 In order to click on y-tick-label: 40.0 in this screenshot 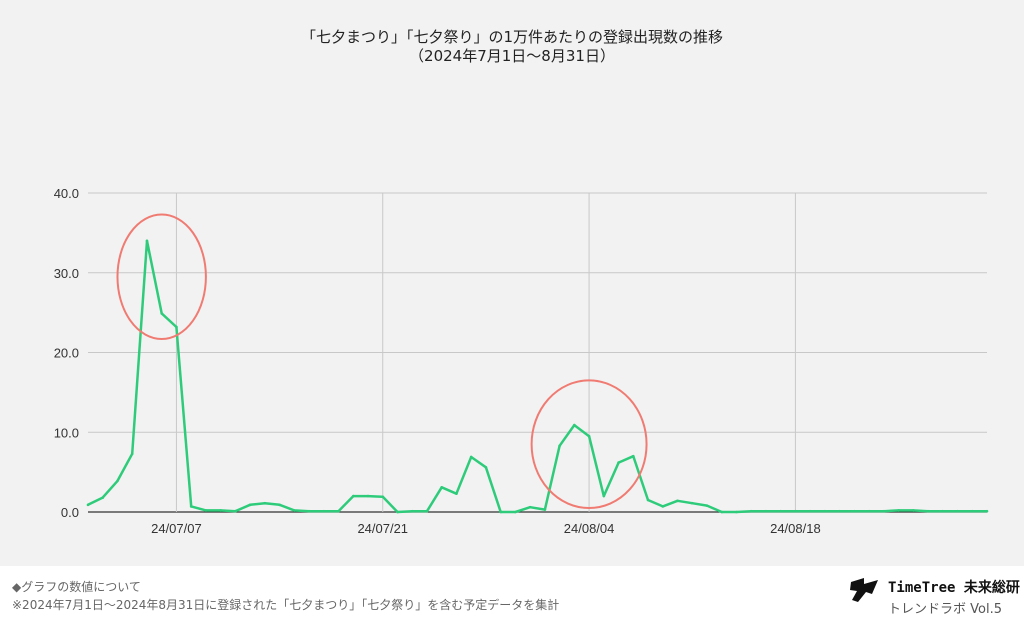, I will do `click(66, 193)`.